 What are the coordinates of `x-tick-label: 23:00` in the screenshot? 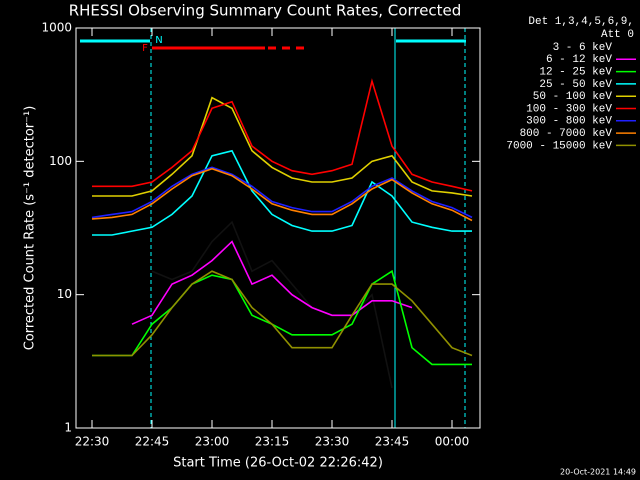 It's located at (212, 442).